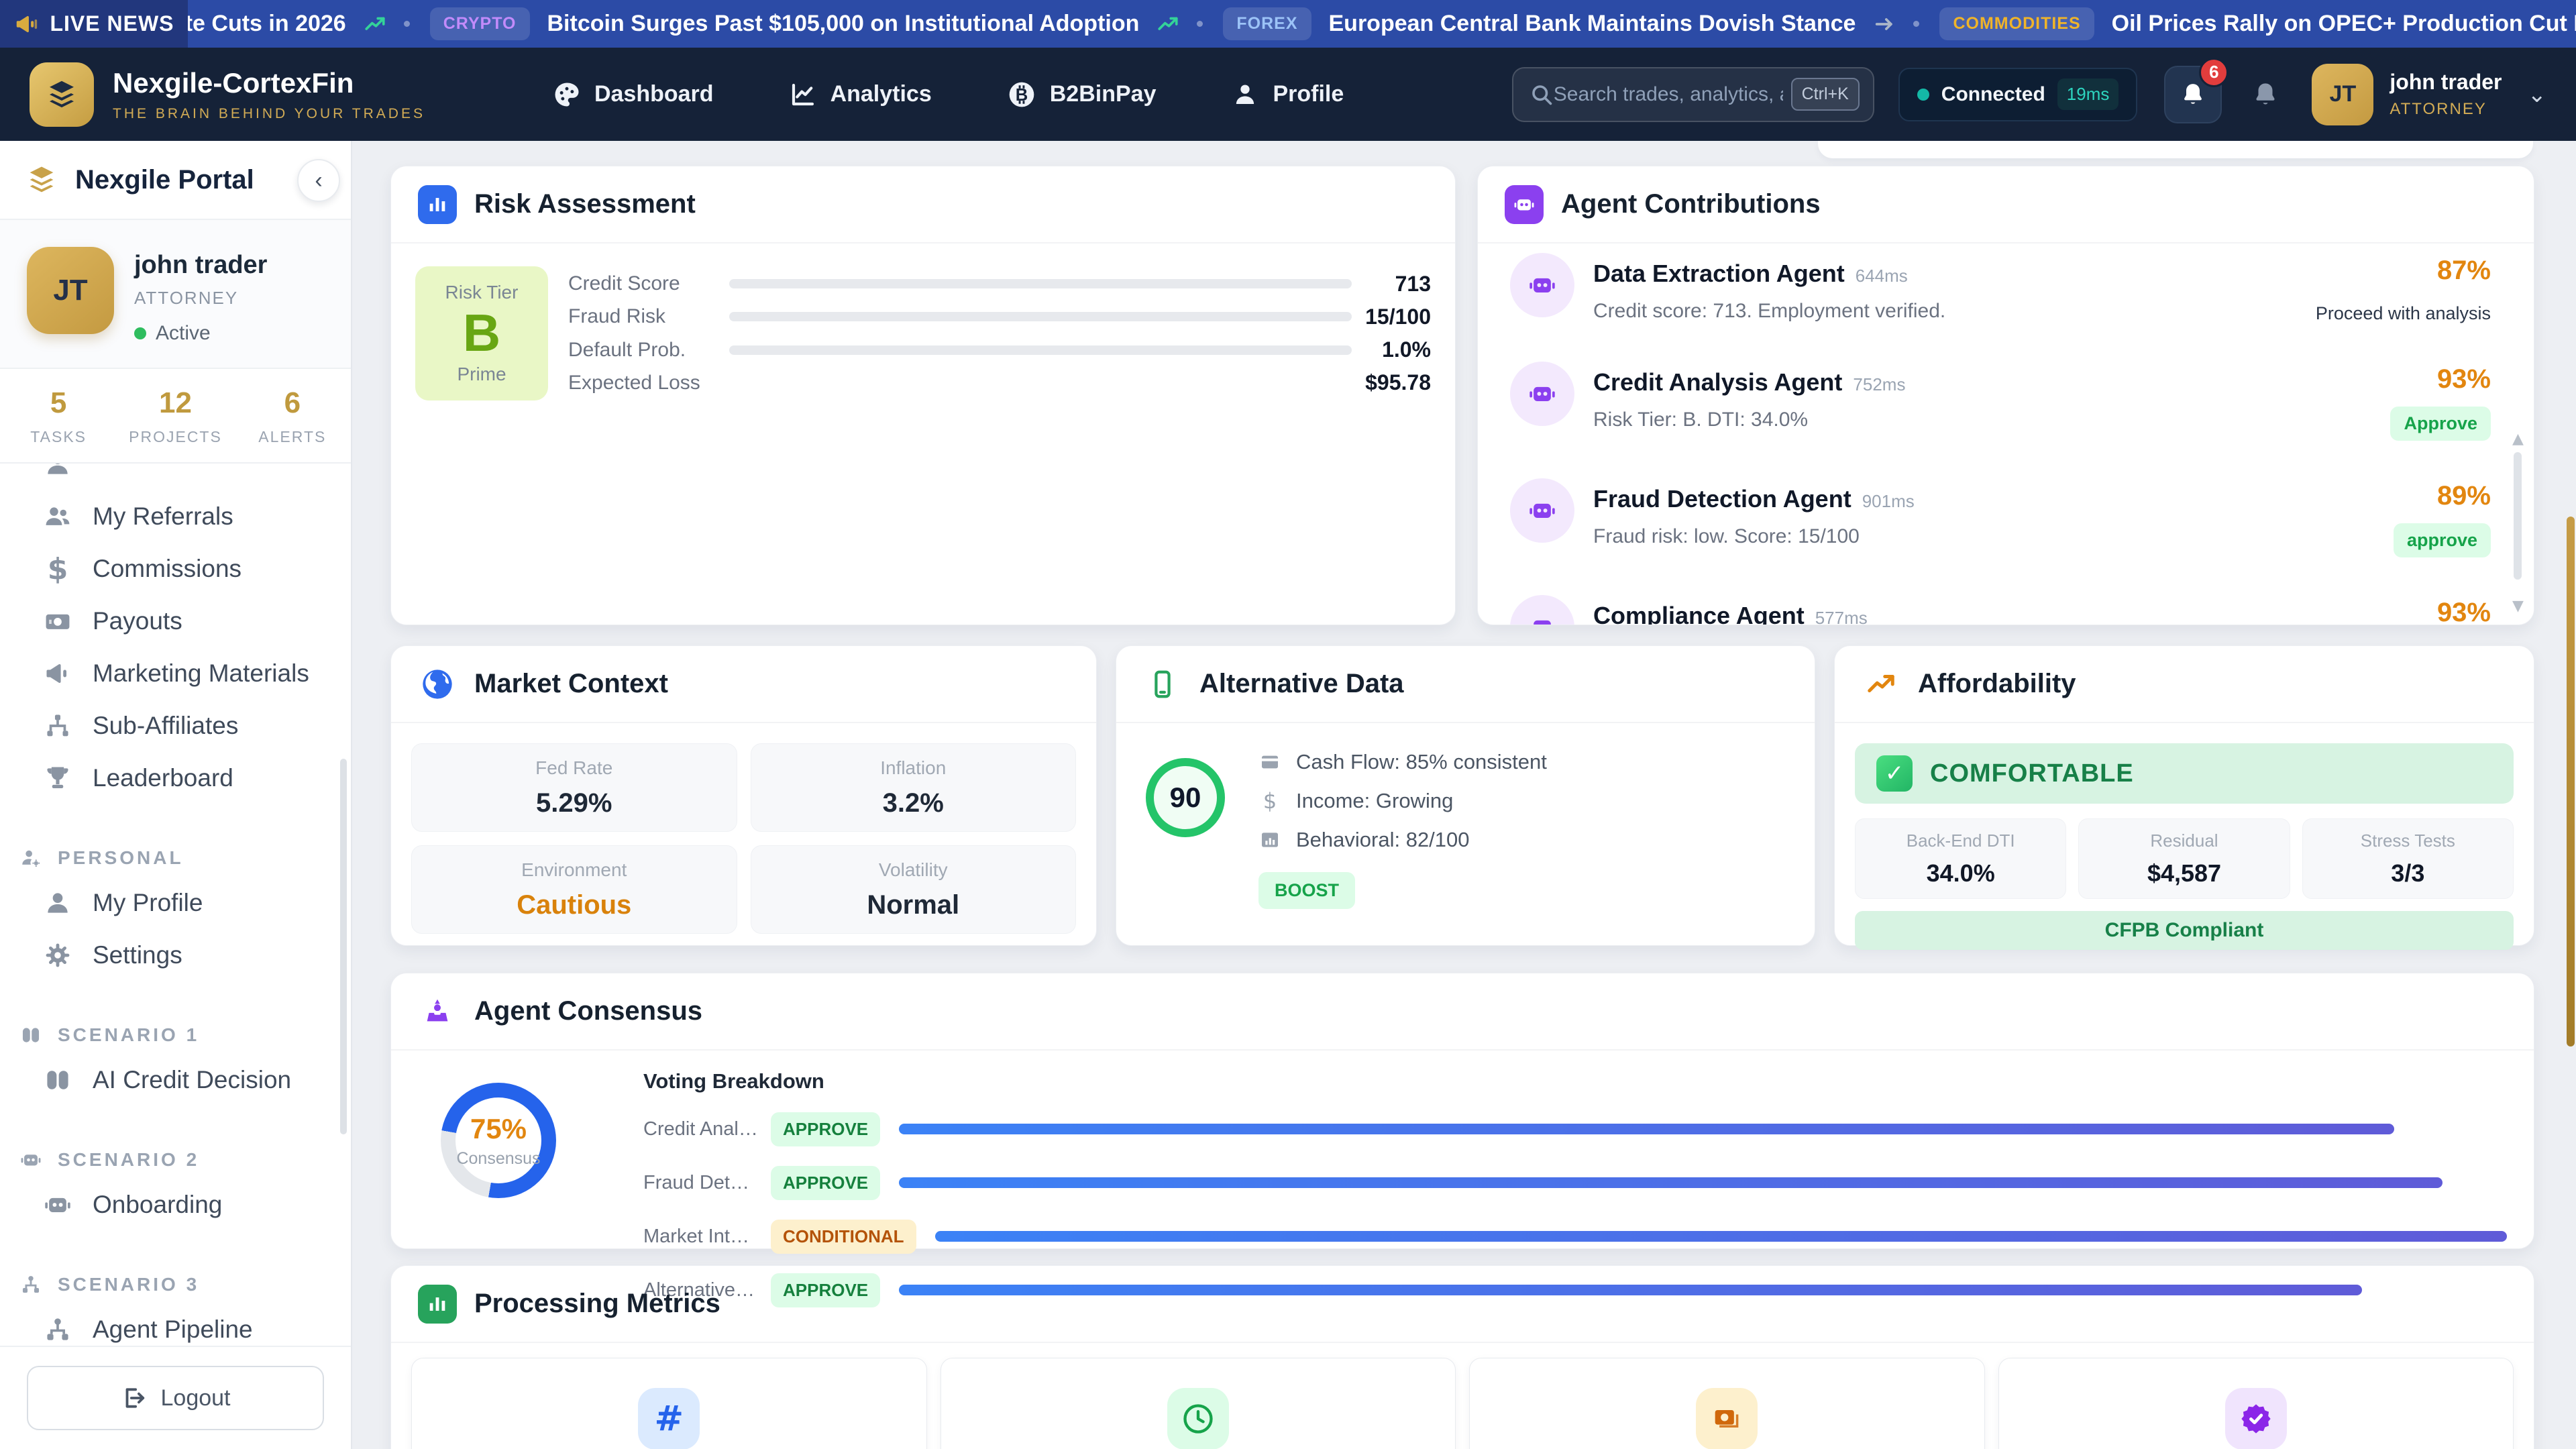  I want to click on trend-flat-icon, so click(1884, 23).